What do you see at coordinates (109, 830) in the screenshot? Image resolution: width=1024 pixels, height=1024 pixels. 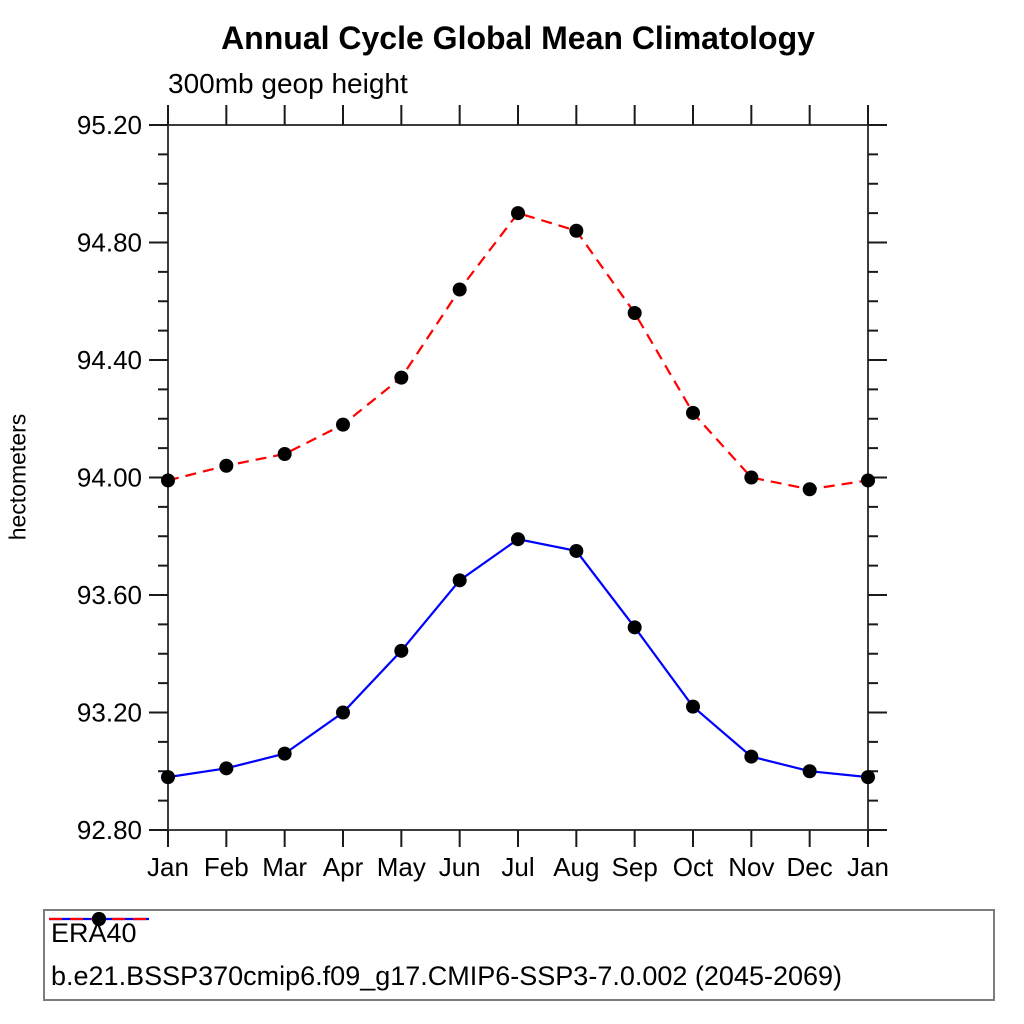 I see `y-tick-label: 92.80` at bounding box center [109, 830].